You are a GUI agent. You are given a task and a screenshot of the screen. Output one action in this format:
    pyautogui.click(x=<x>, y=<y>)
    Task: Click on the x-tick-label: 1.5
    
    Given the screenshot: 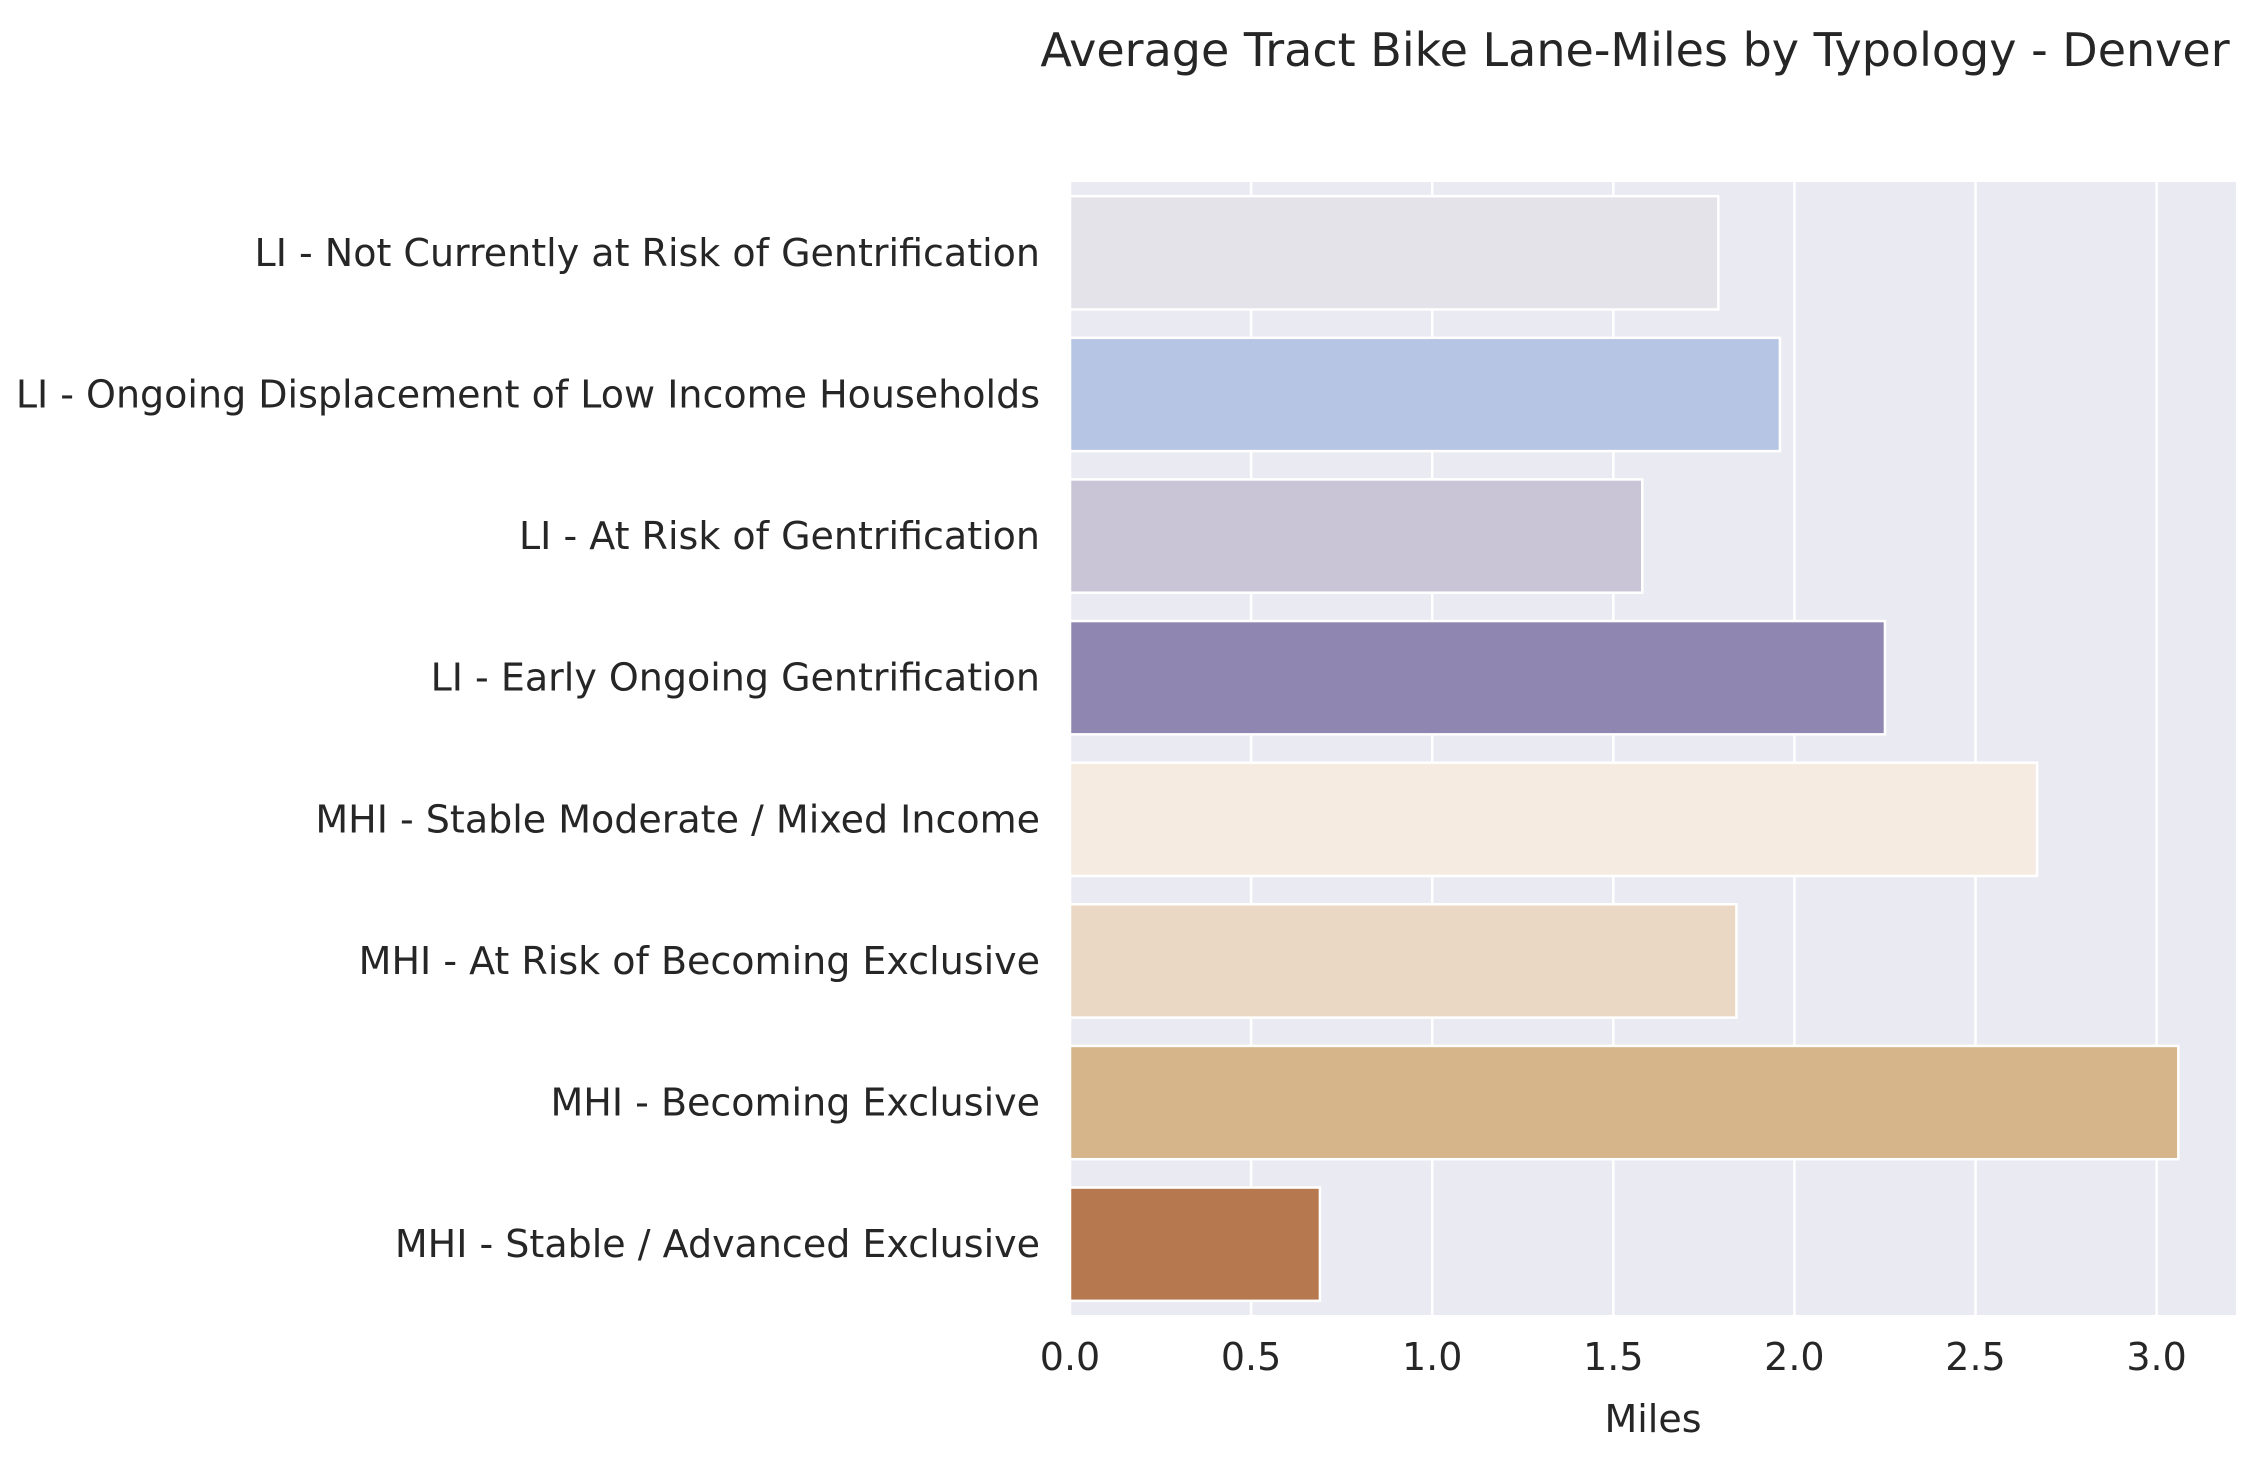 What is the action you would take?
    pyautogui.click(x=1613, y=1357)
    